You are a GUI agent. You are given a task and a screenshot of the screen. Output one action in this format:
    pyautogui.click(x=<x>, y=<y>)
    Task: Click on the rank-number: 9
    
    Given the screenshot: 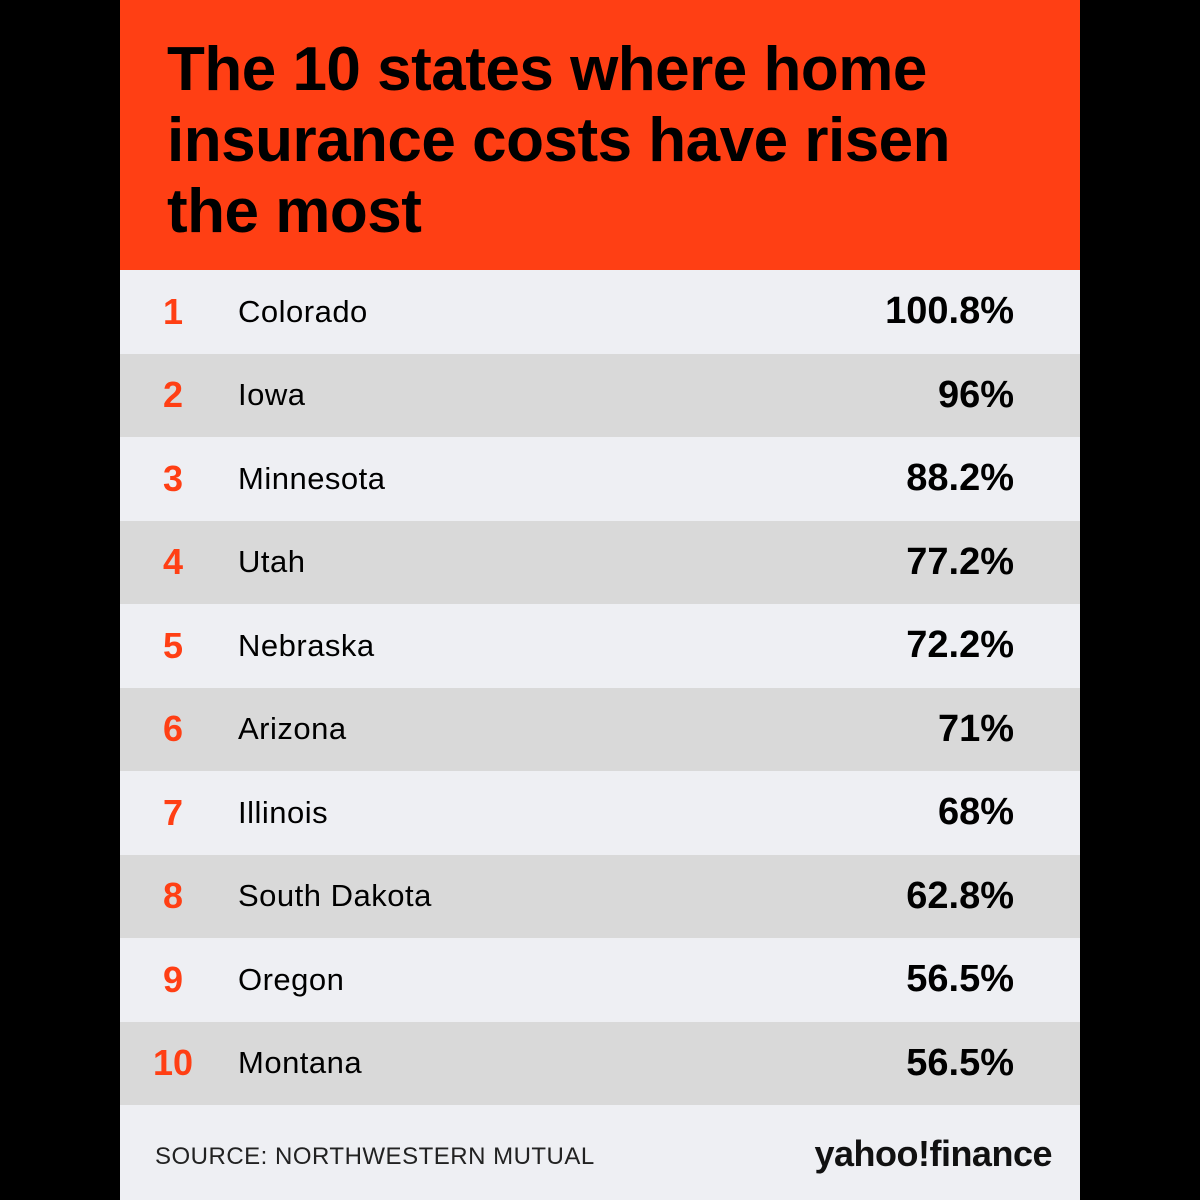 What is the action you would take?
    pyautogui.click(x=173, y=979)
    